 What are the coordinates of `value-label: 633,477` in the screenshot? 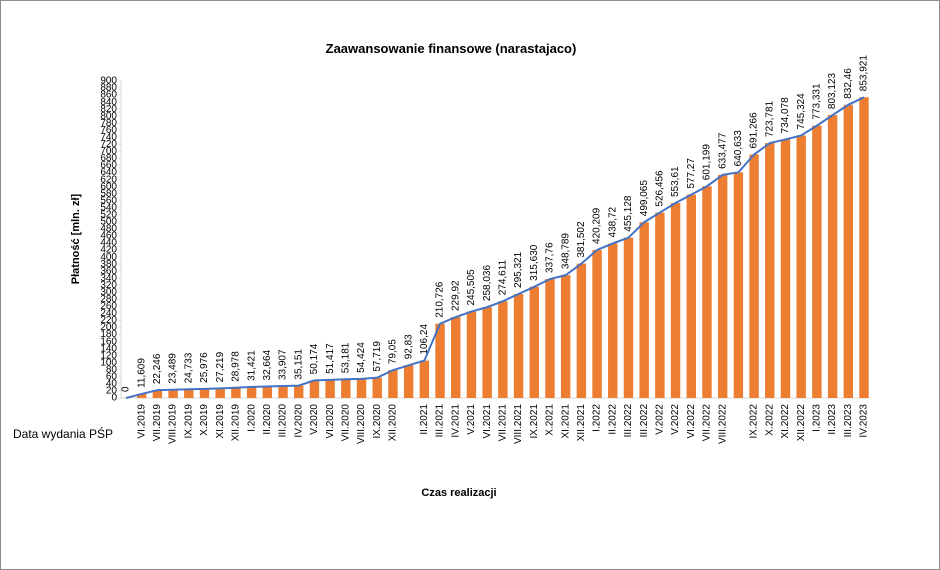 It's located at (722, 150).